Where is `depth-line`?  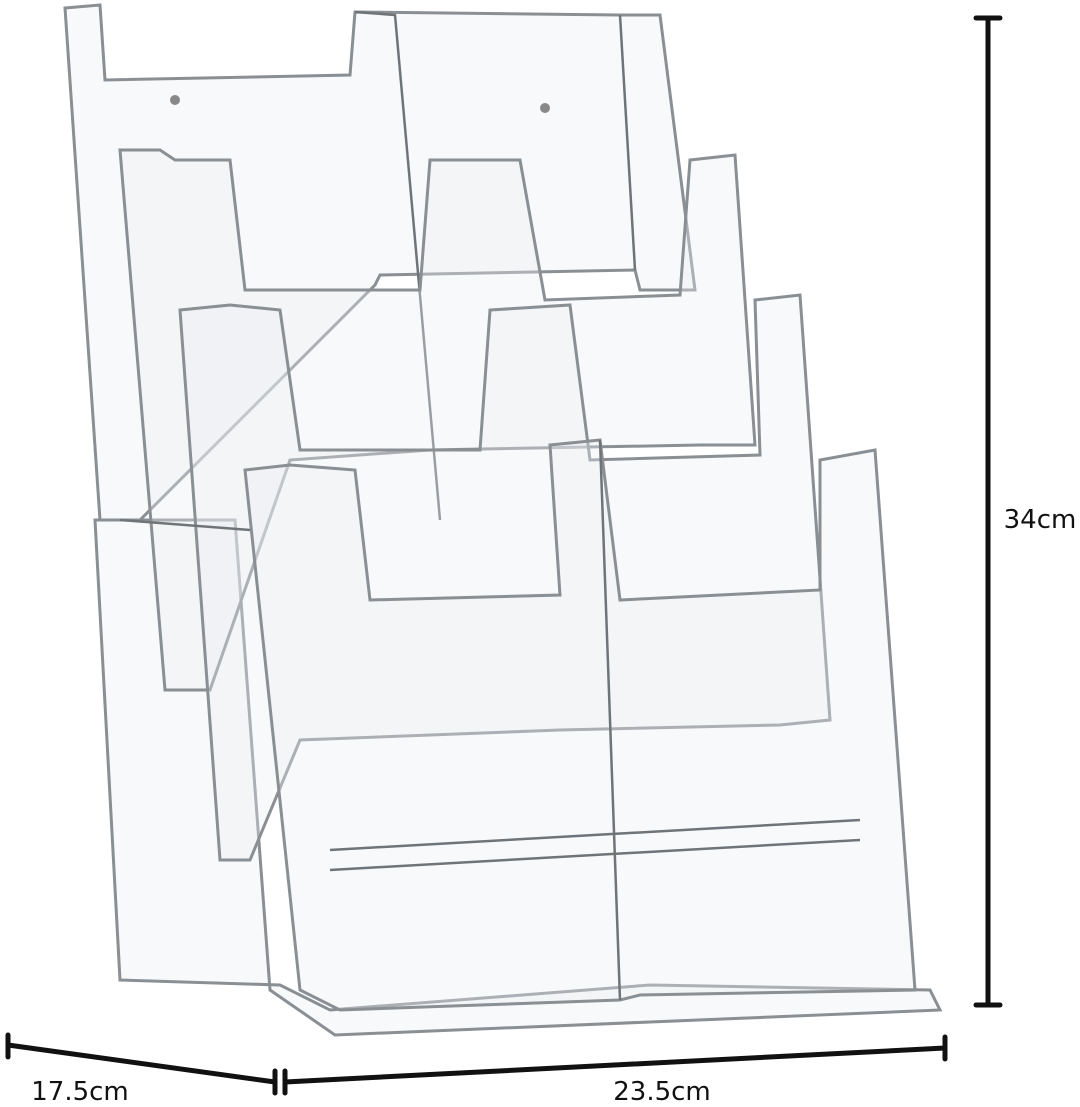
depth-line is located at coordinates (141, 1063).